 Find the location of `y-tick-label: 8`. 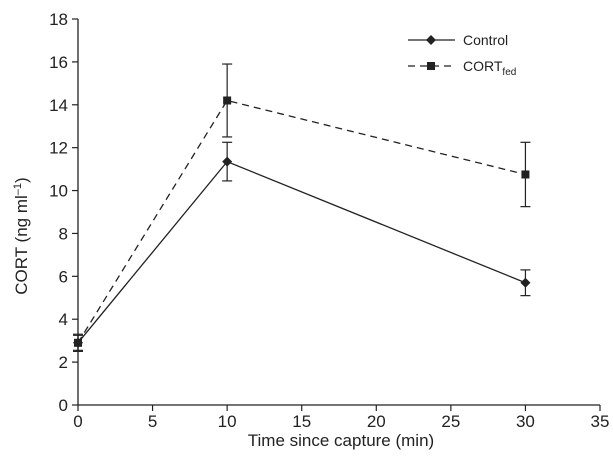

y-tick-label: 8 is located at coordinates (63, 233).